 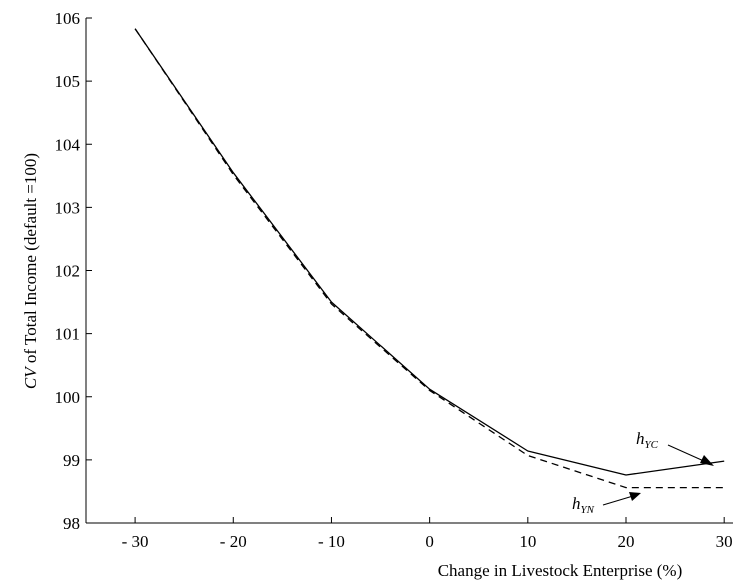 I want to click on series-label-hyn: hYN, so click(x=583, y=505).